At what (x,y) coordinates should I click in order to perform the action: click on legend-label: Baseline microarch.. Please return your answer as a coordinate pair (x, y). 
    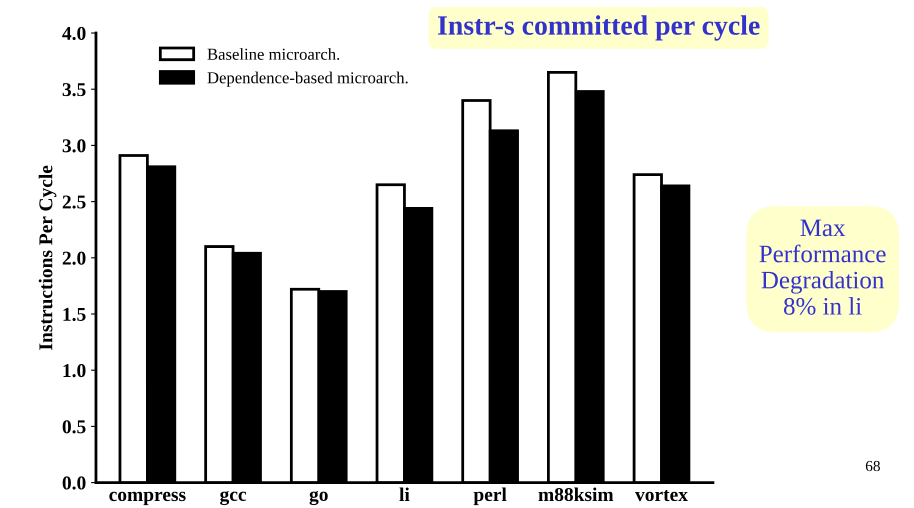
    Looking at the image, I should click on (273, 54).